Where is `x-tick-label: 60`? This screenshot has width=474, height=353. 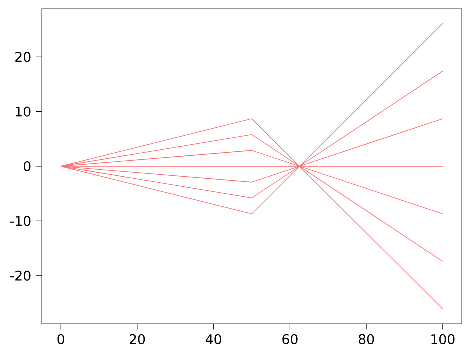
x-tick-label: 60 is located at coordinates (290, 339).